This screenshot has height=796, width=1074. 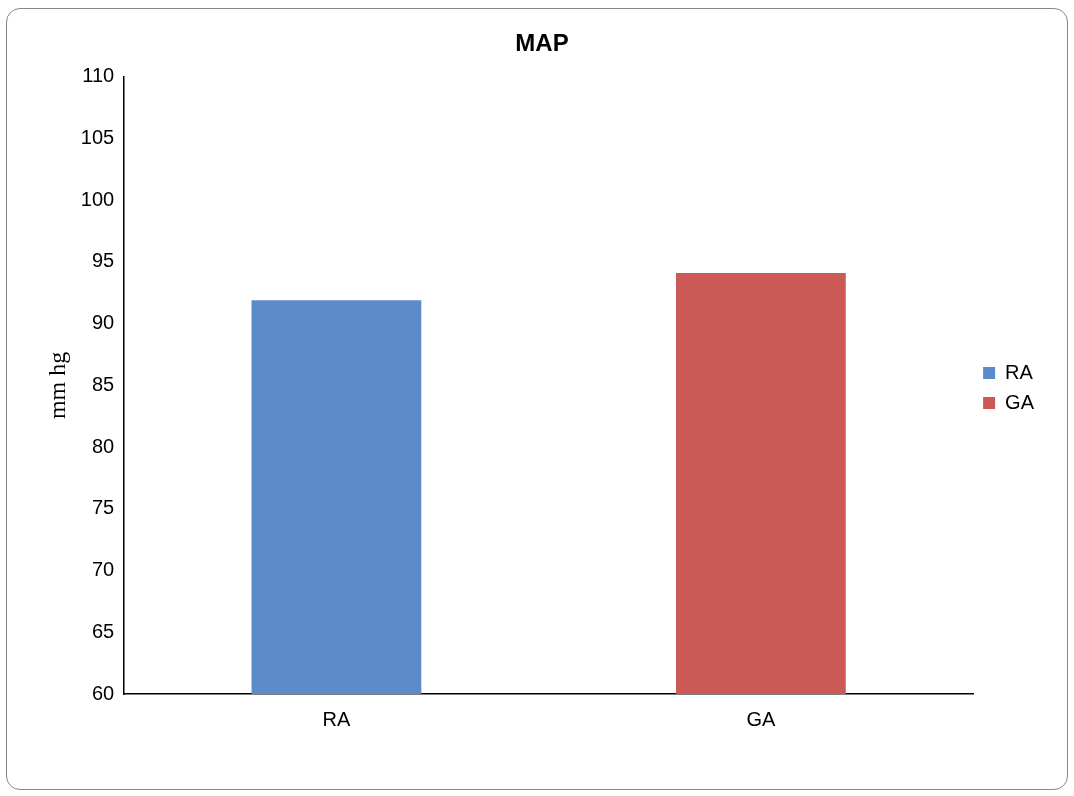 I want to click on y-tick-label: 60, so click(x=103, y=692).